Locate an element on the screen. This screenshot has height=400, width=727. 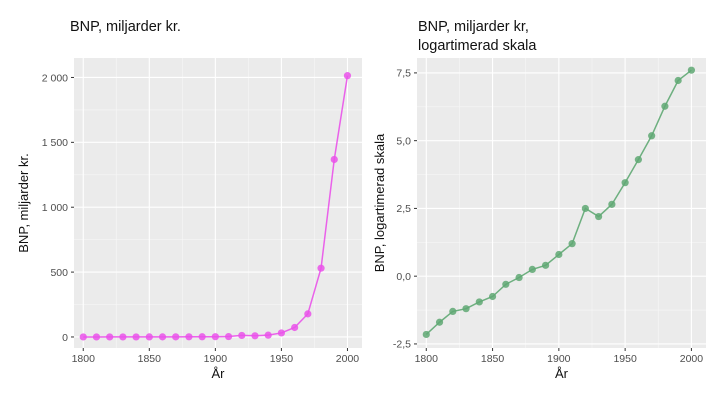
y-tick-label: 5,0 is located at coordinates (403, 141).